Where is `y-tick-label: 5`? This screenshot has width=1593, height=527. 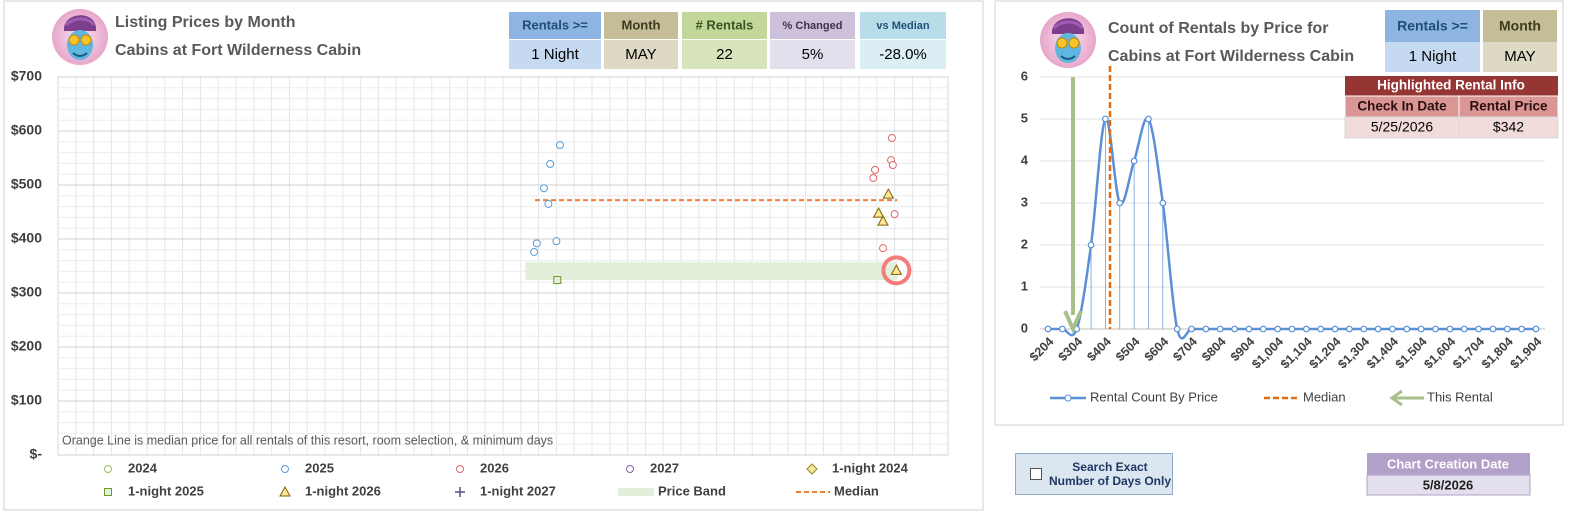
y-tick-label: 5 is located at coordinates (1024, 117).